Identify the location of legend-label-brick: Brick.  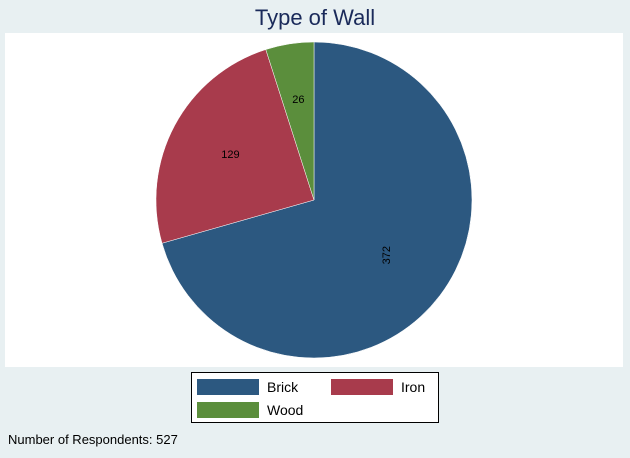
(283, 387).